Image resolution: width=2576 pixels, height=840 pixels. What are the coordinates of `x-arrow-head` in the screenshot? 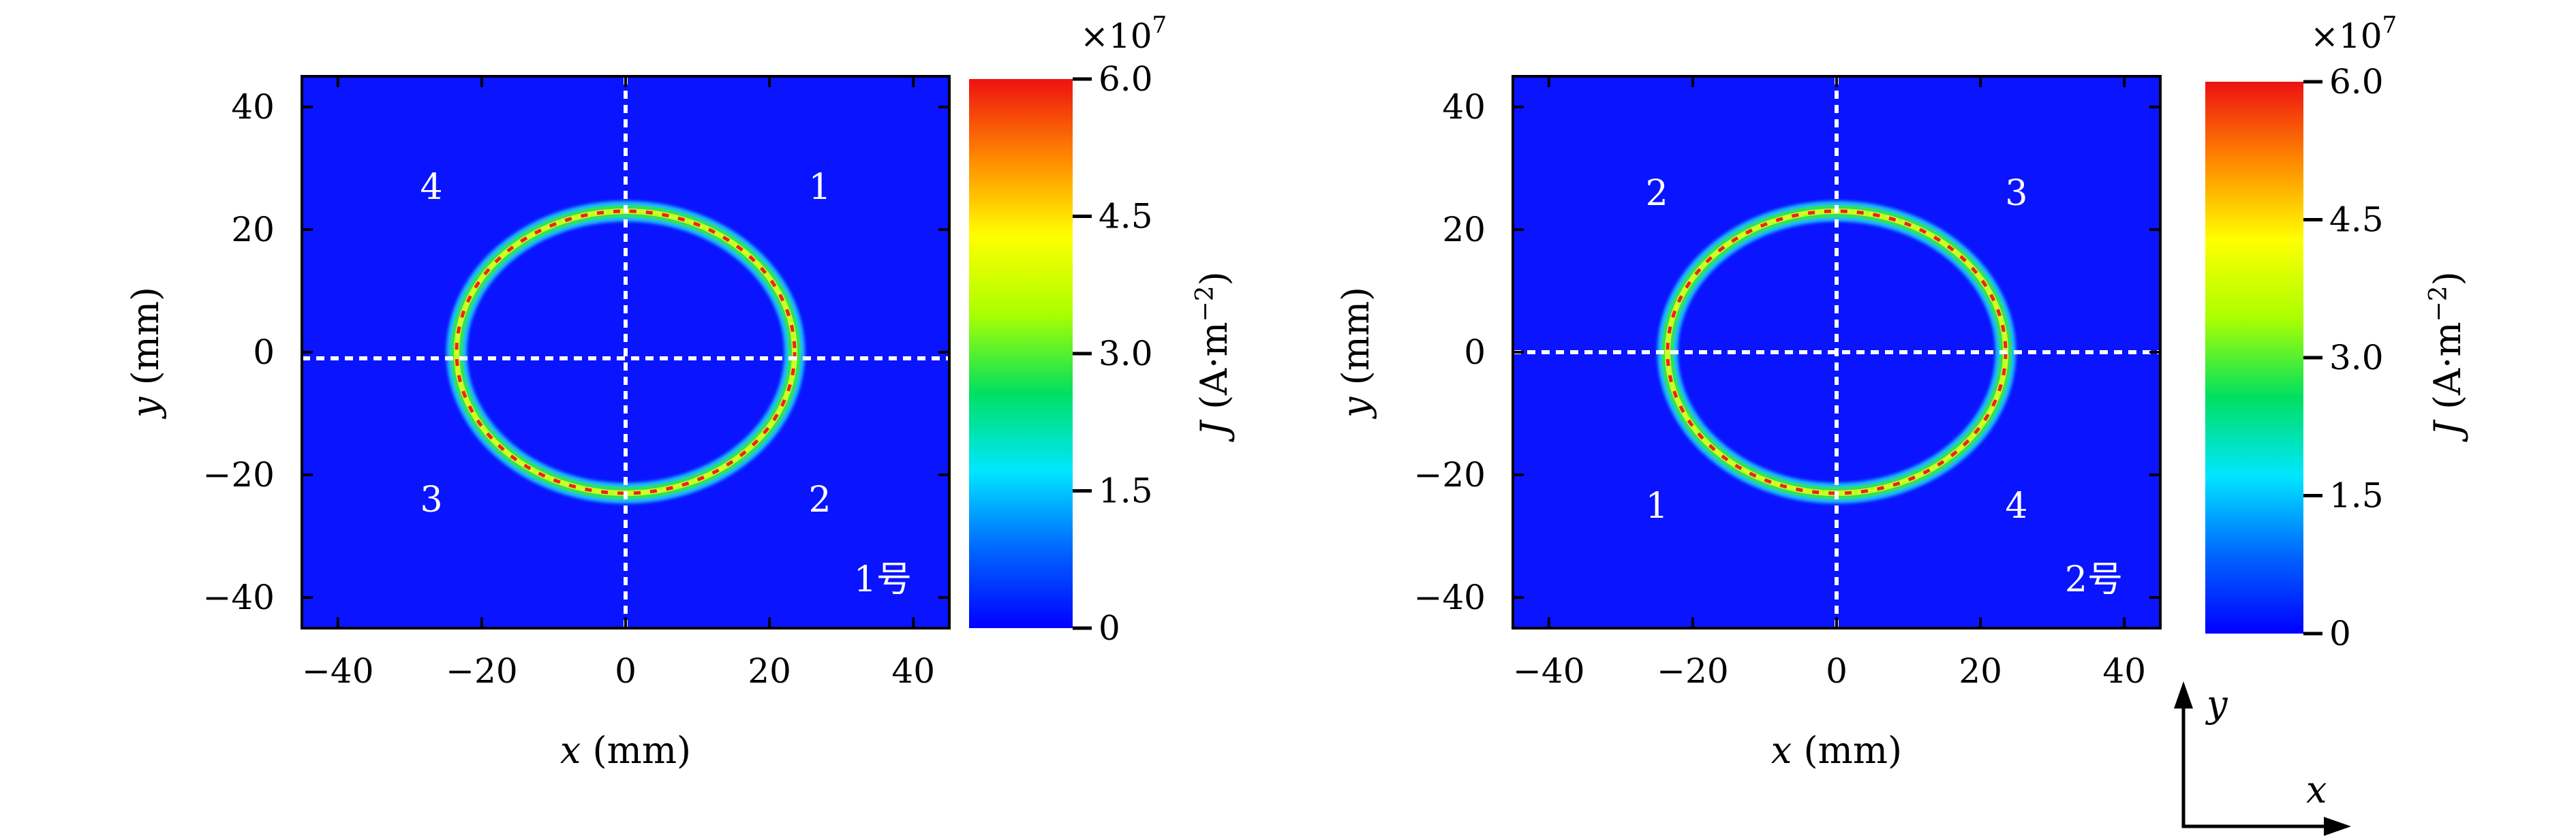 It's located at (2337, 826).